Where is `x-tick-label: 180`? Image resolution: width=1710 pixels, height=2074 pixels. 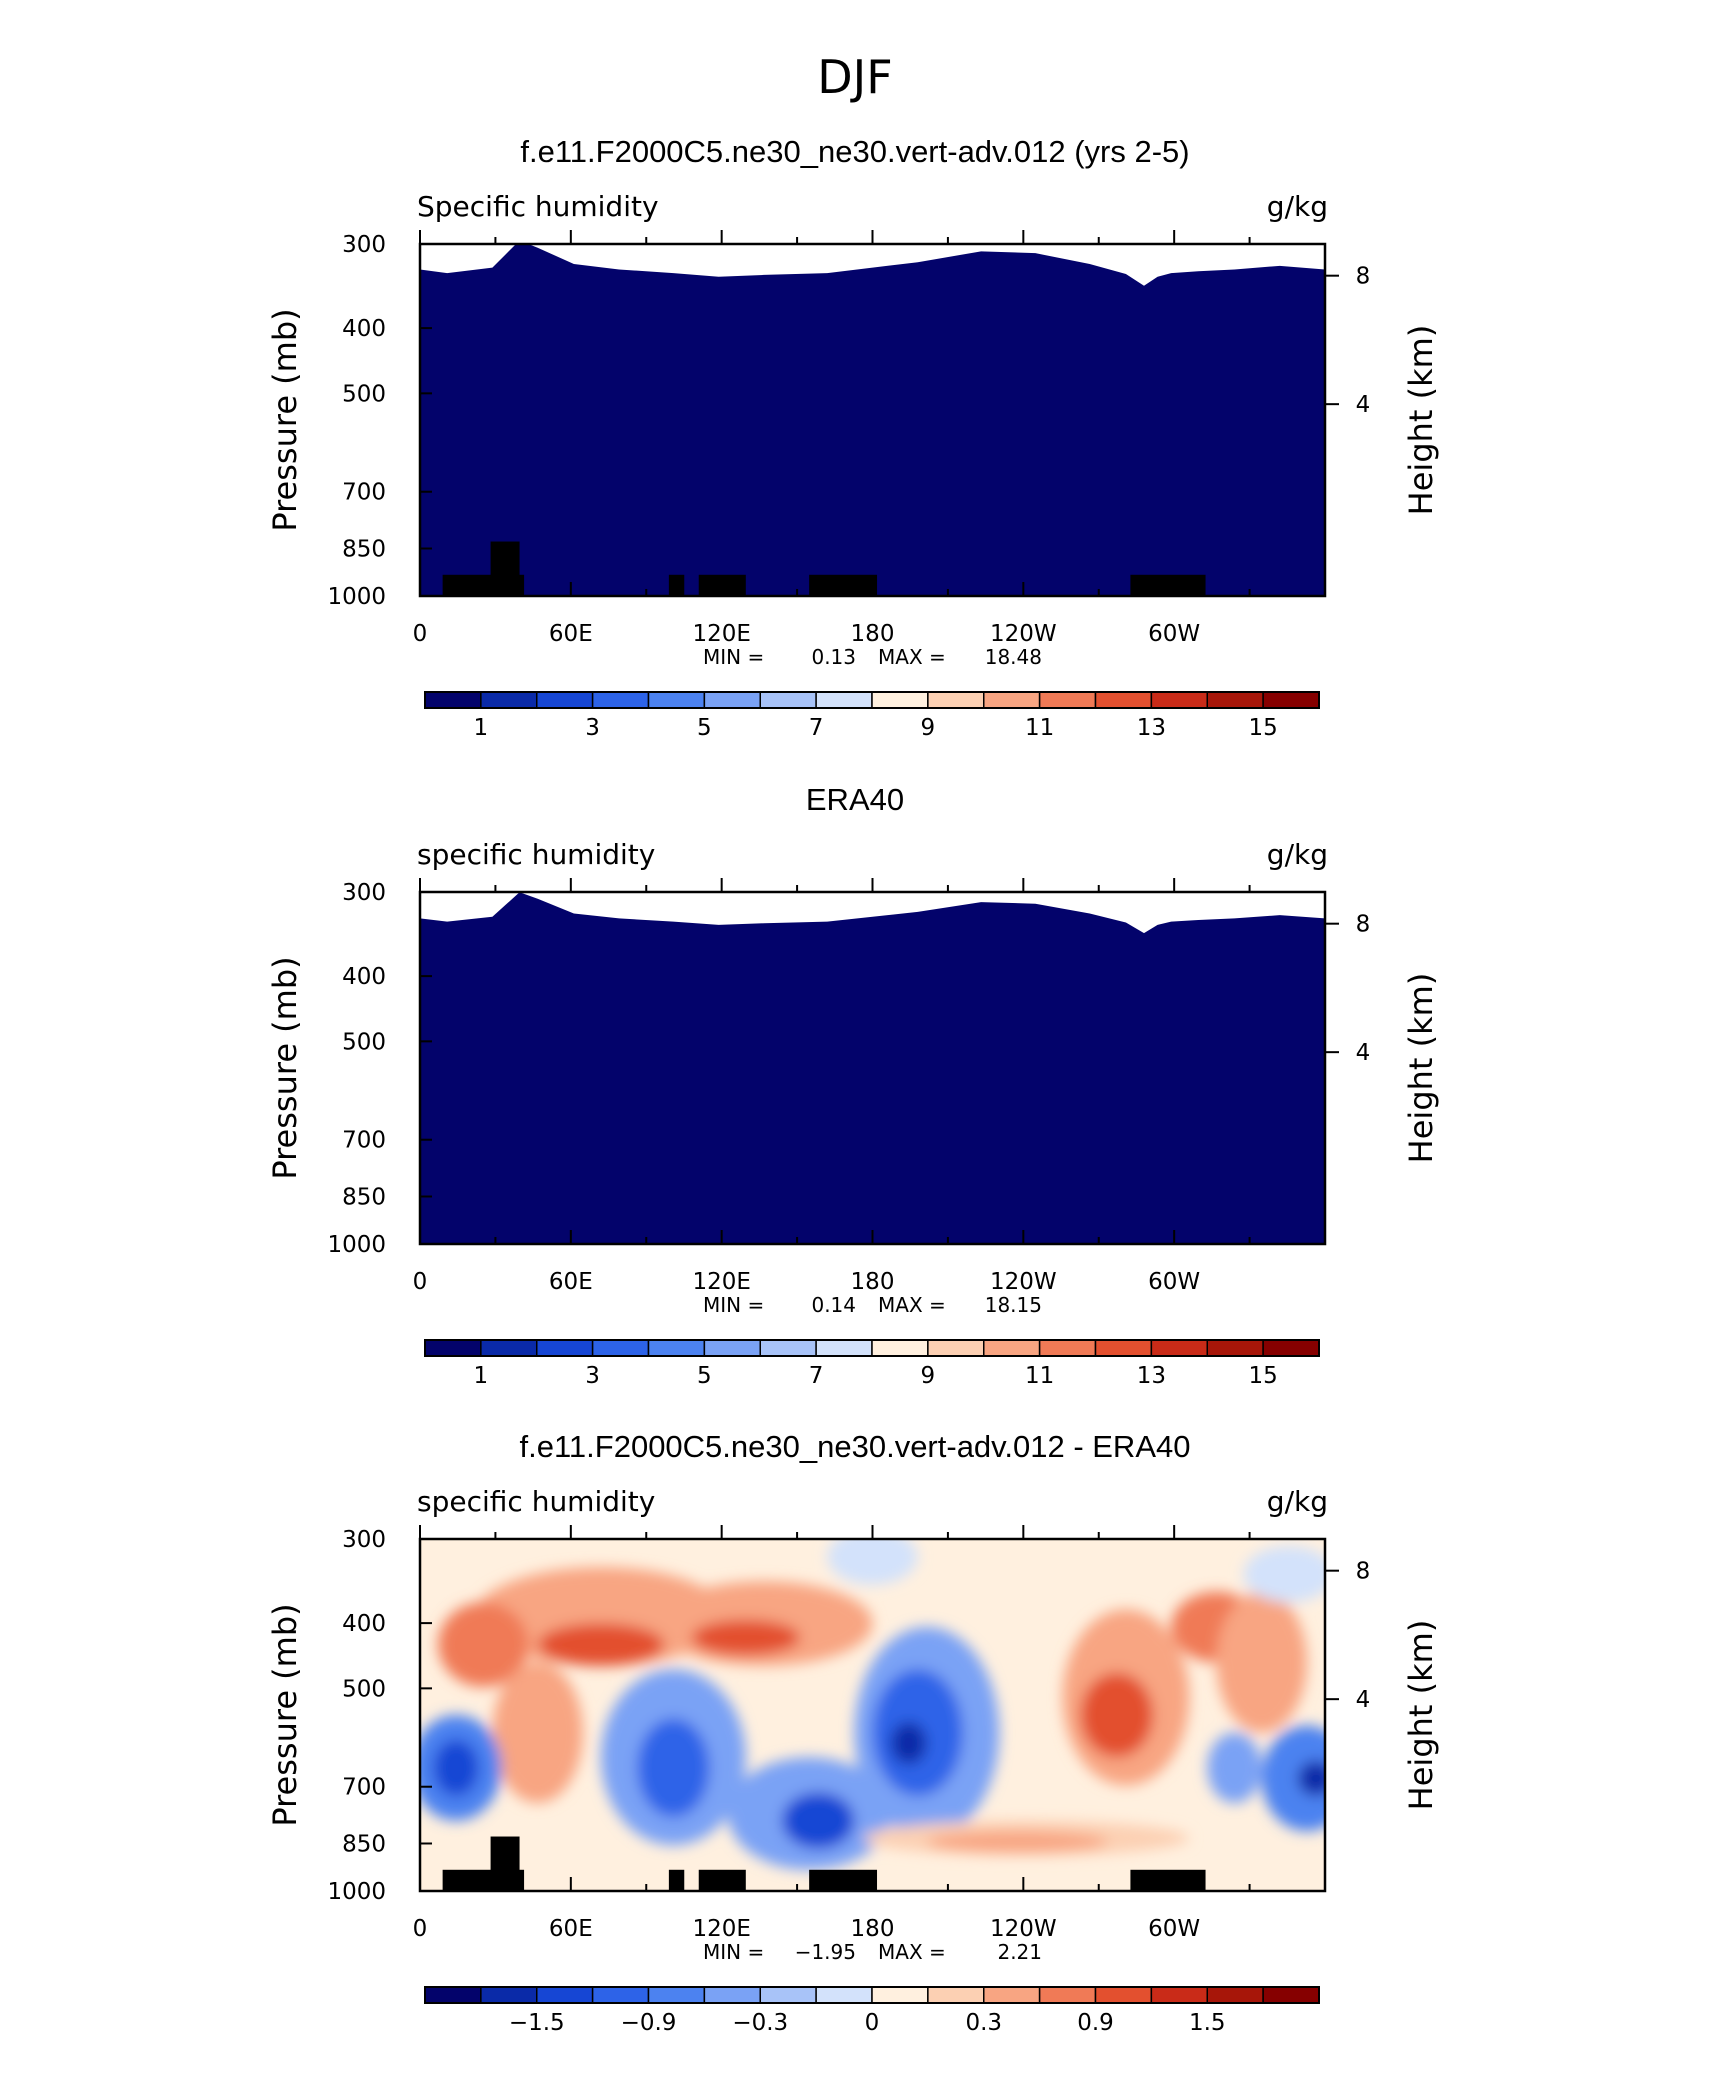 x-tick-label: 180 is located at coordinates (873, 1929).